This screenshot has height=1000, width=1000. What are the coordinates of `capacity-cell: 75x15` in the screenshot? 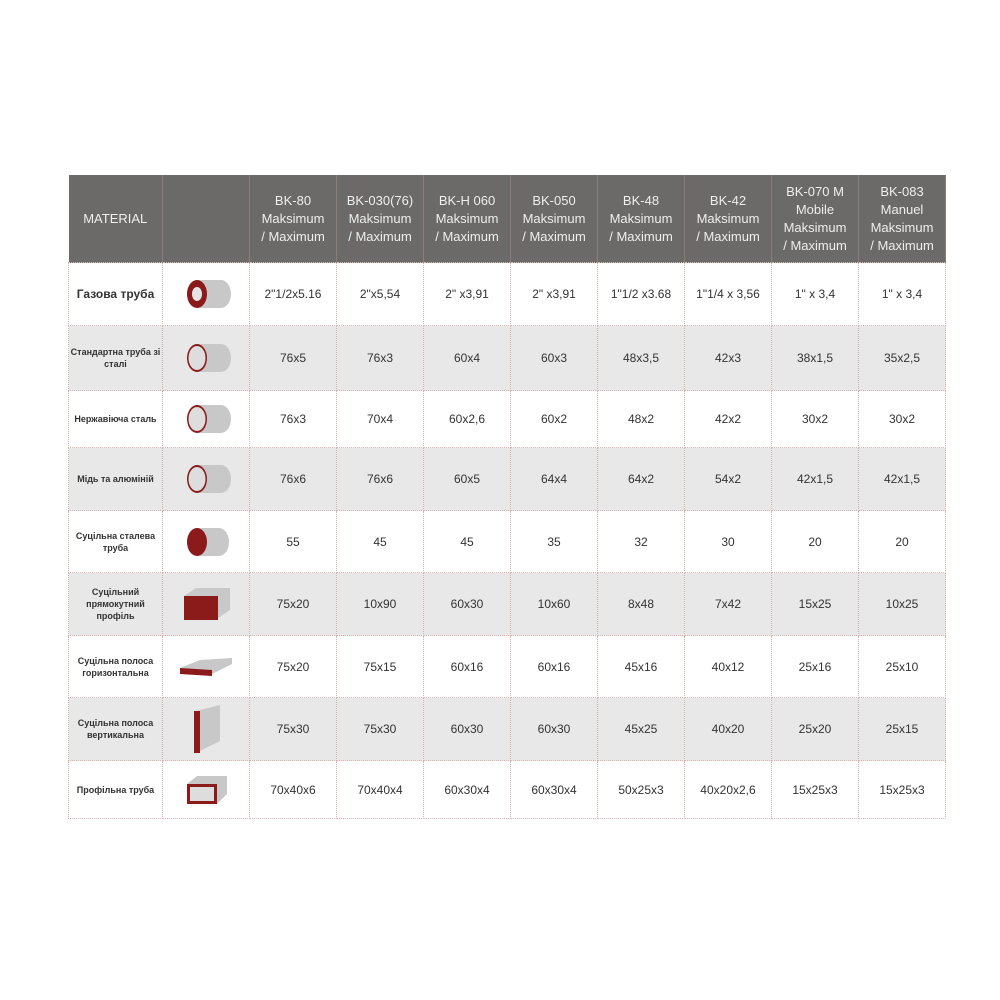 It's located at (380, 666).